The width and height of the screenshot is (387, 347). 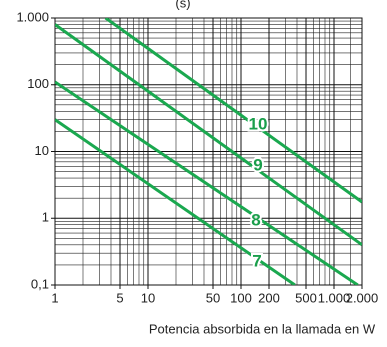 What do you see at coordinates (362, 297) in the screenshot?
I see `x-tick-label: 2.000` at bounding box center [362, 297].